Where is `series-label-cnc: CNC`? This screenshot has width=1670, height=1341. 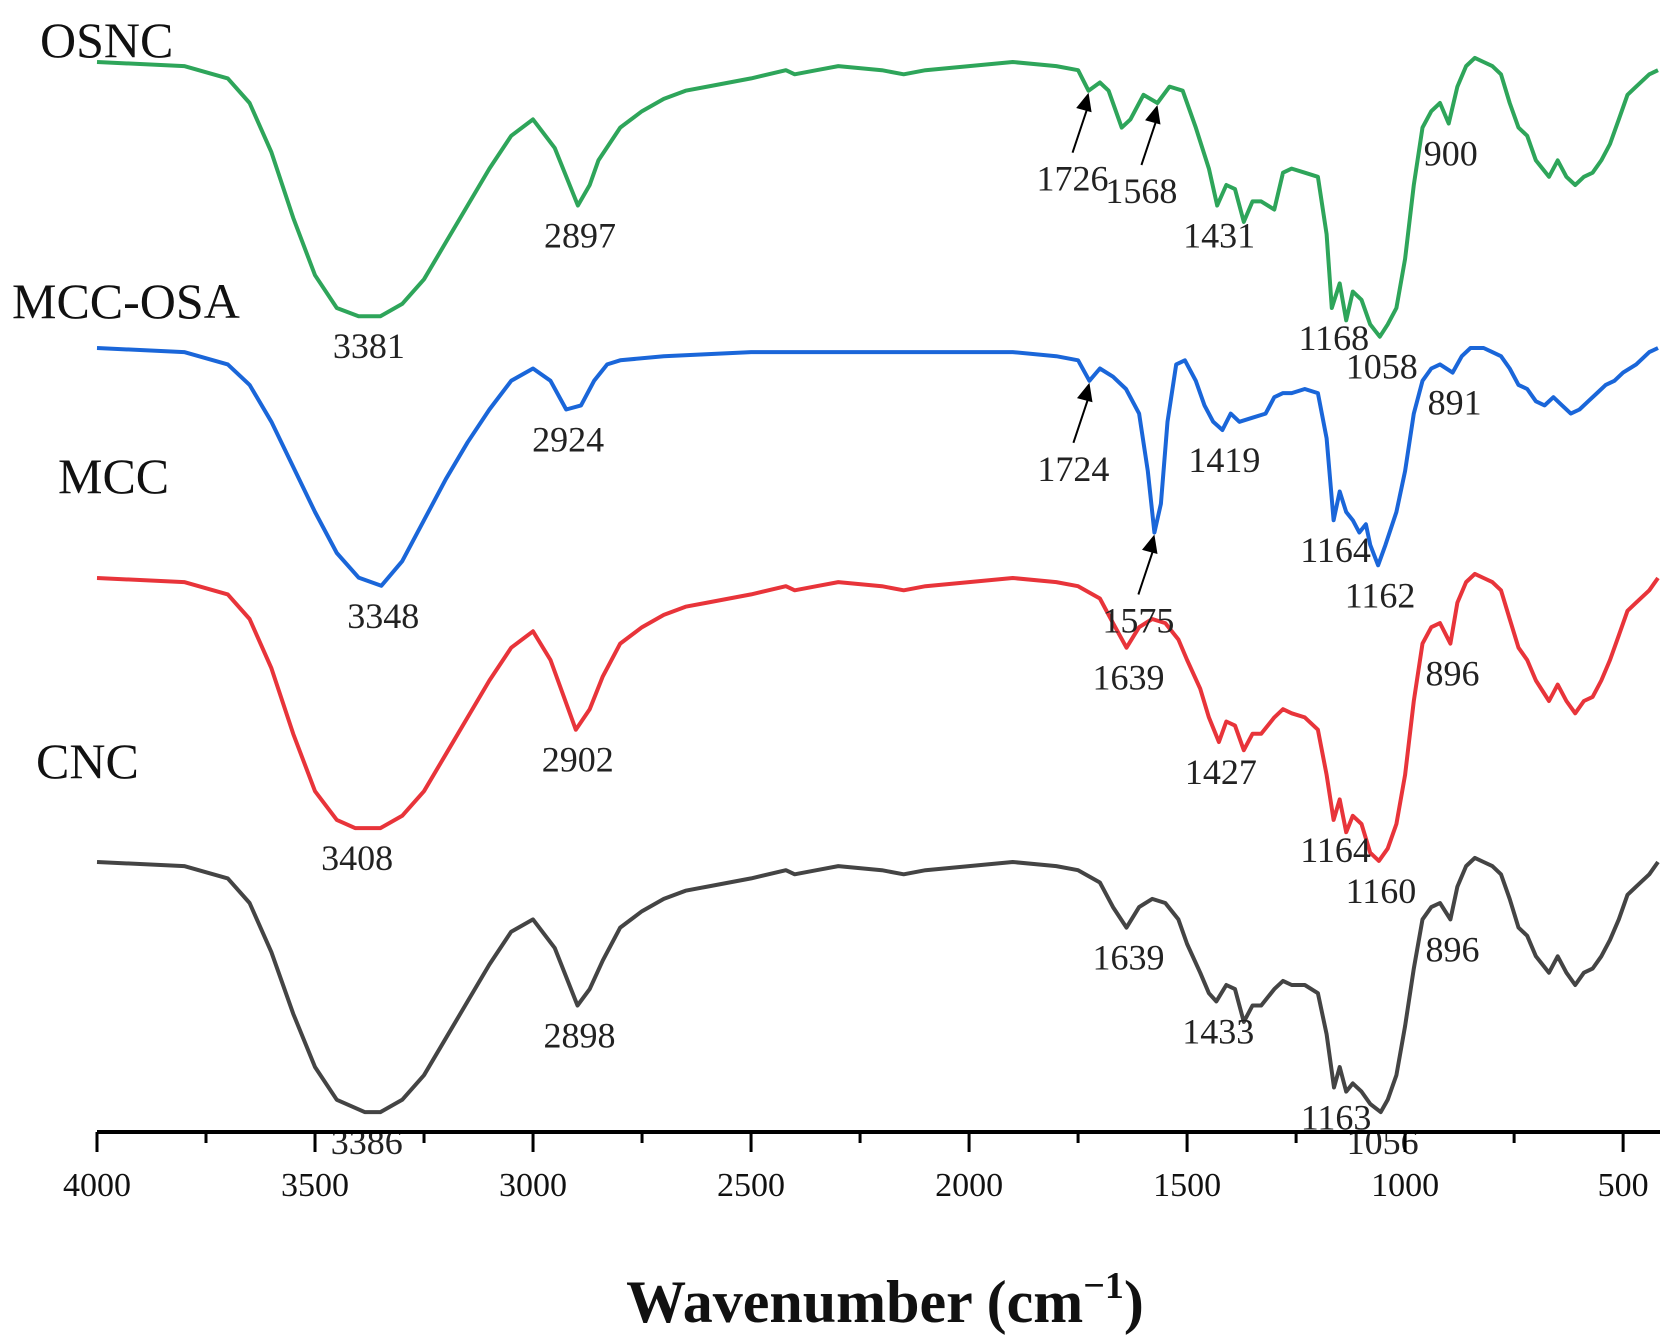
series-label-cnc: CNC is located at coordinates (87, 761).